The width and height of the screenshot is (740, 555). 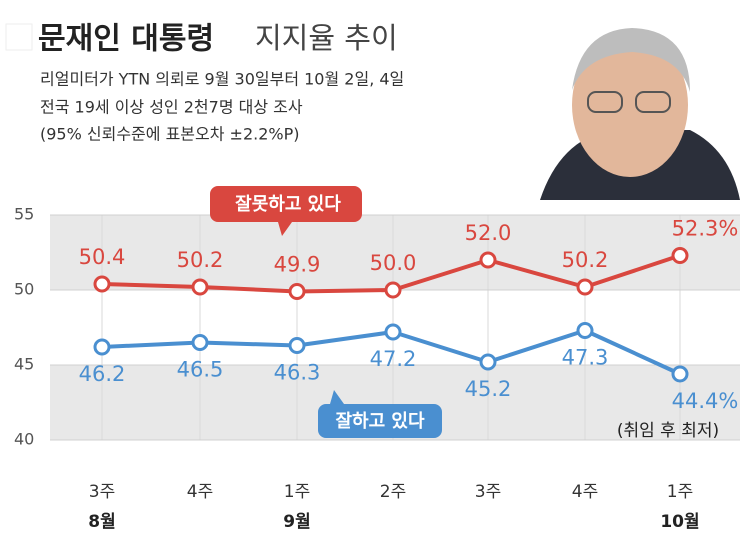 What do you see at coordinates (488, 389) in the screenshot?
I see `data-label: 45.2` at bounding box center [488, 389].